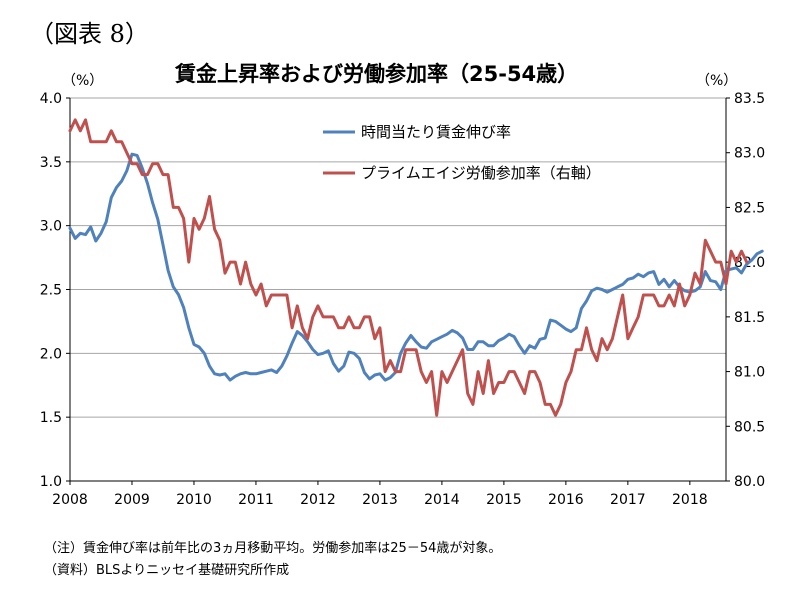  What do you see at coordinates (132, 500) in the screenshot?
I see `x-tick-label: 2009` at bounding box center [132, 500].